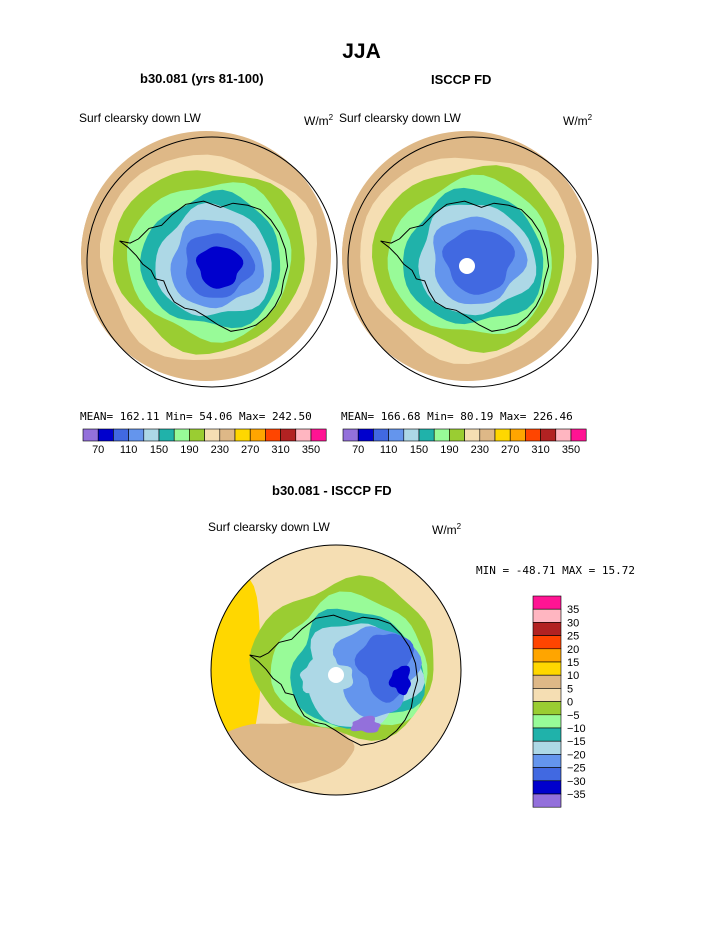 This screenshot has height=935, width=723. What do you see at coordinates (361, 51) in the screenshot?
I see `page-title: JJA` at bounding box center [361, 51].